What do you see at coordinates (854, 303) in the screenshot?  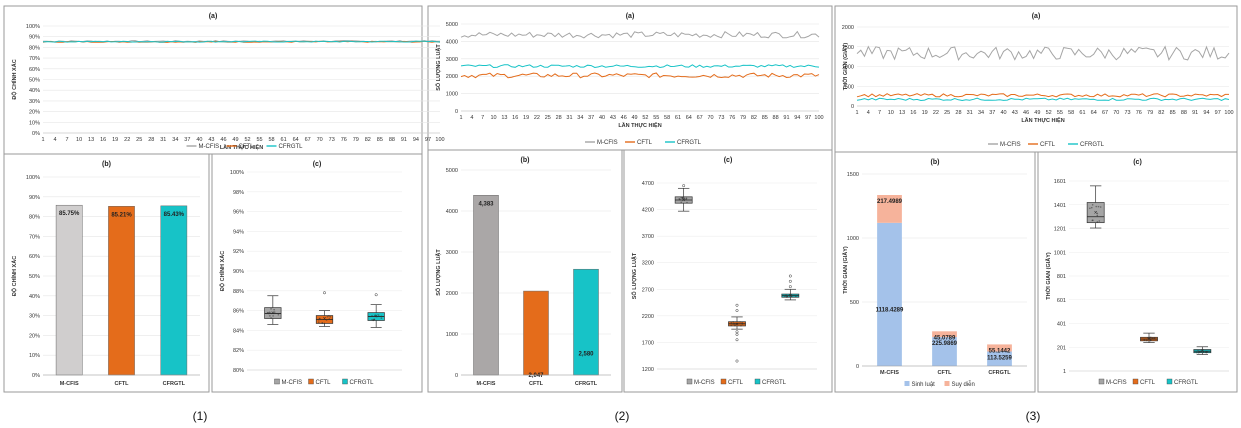 I see `y-tick-label: 500` at bounding box center [854, 303].